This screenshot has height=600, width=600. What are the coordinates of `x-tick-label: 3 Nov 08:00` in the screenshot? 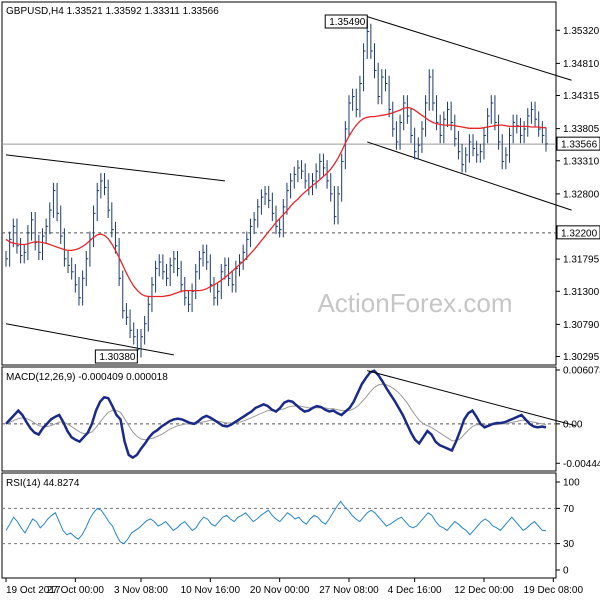 It's located at (141, 590).